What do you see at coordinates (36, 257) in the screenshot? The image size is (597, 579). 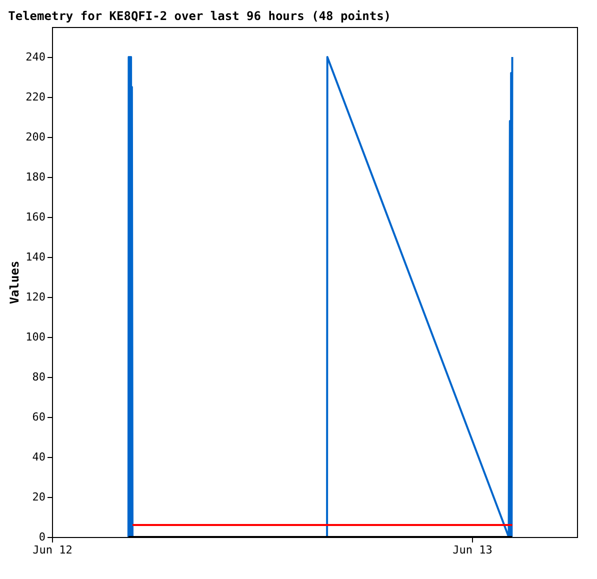 I see `y-tick-label: 140` at bounding box center [36, 257].